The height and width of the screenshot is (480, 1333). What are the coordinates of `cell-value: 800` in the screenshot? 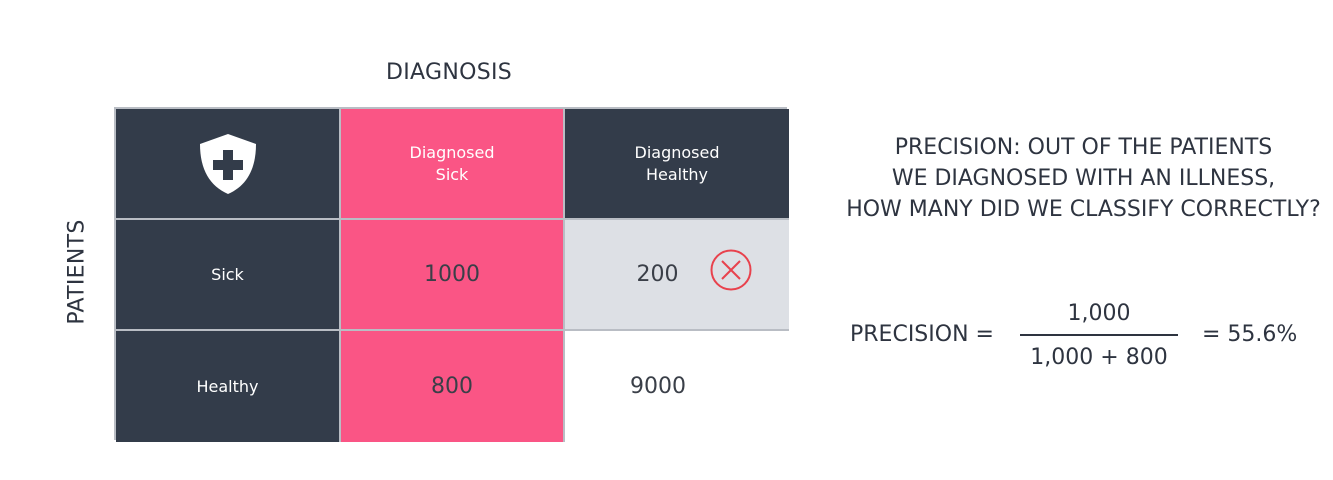 It's located at (452, 386).